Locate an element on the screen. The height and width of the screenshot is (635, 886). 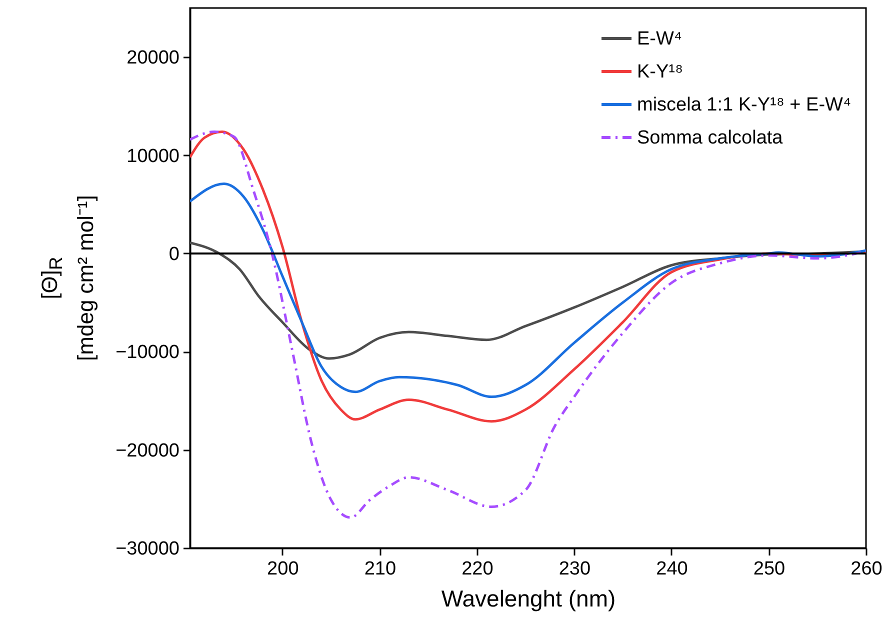
legend-label: Somma calcolata is located at coordinates (710, 138).